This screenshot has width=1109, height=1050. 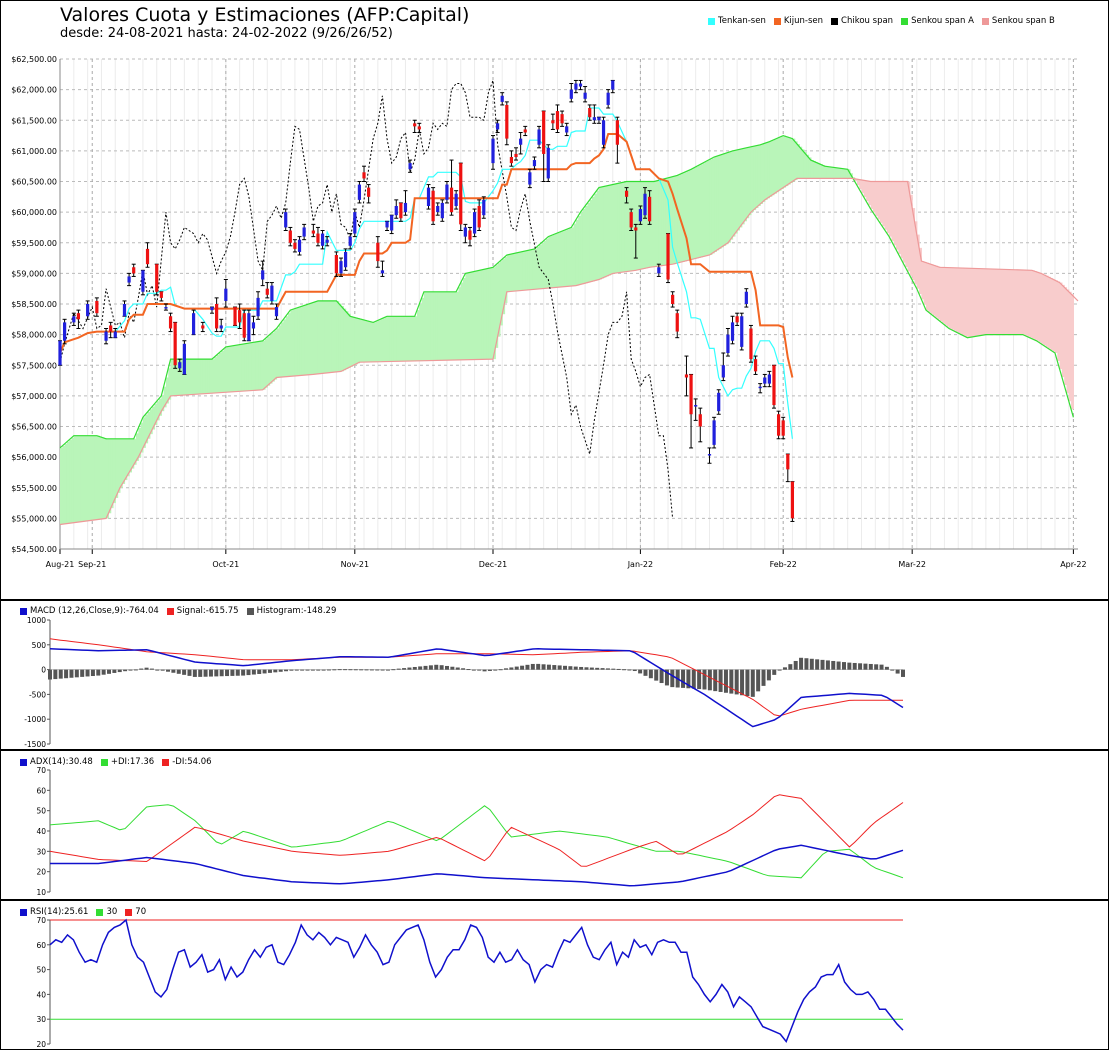 What do you see at coordinates (34, 90) in the screenshot?
I see `y-tick-label: $62,000.00` at bounding box center [34, 90].